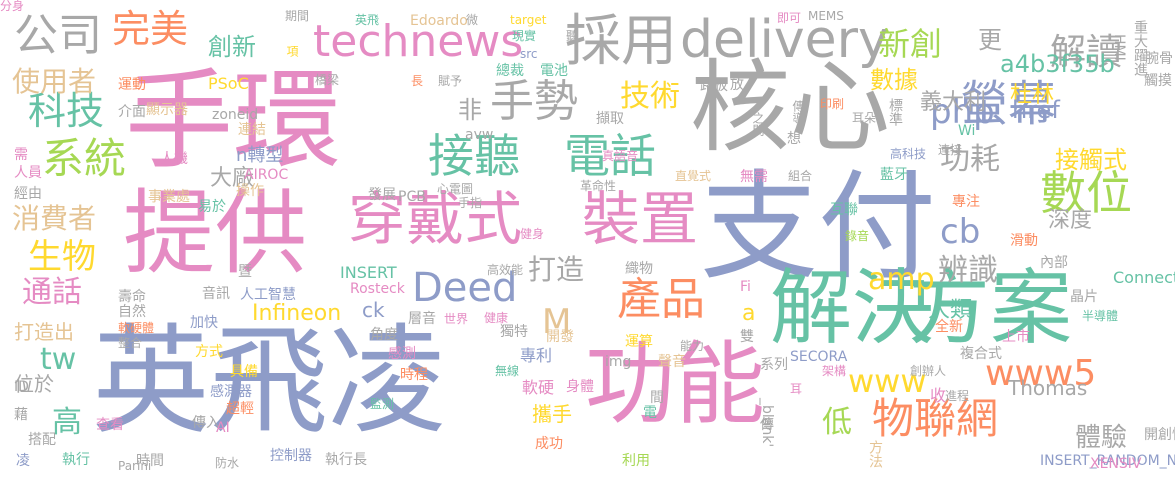 The height and width of the screenshot is (482, 1175). I want to click on word-127-cjk: 感測, so click(402, 354).